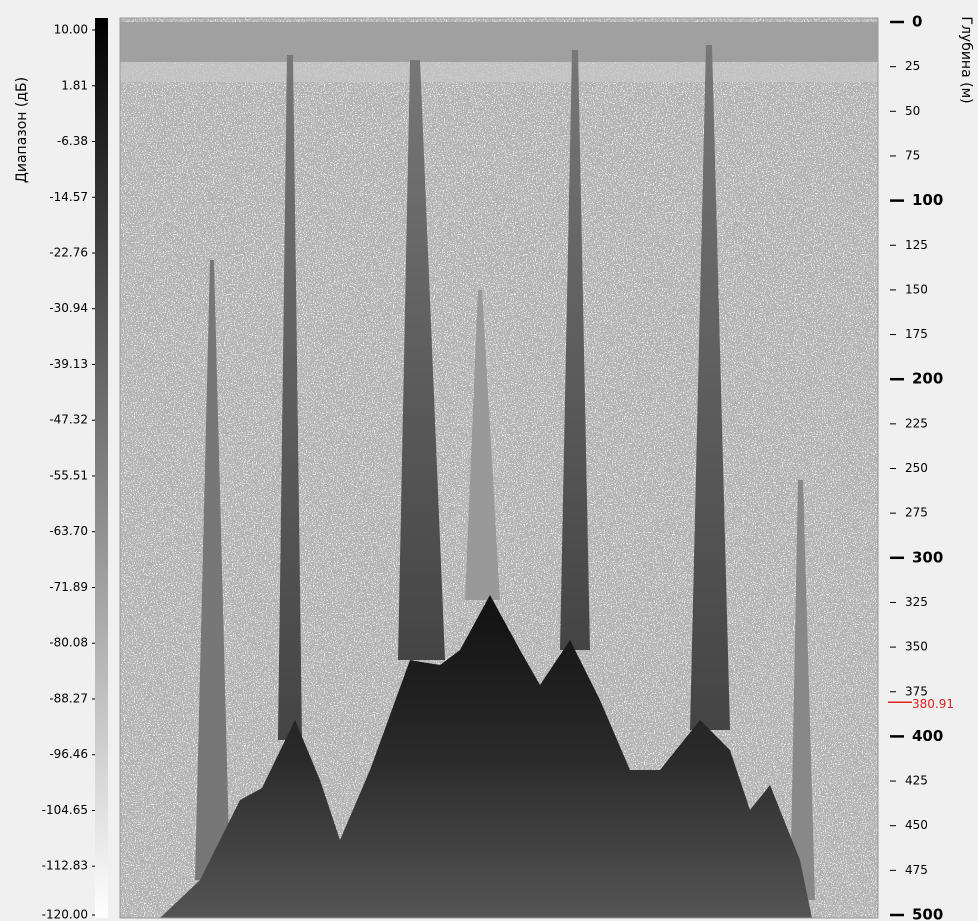 The width and height of the screenshot is (978, 921). What do you see at coordinates (68, 364) in the screenshot?
I see `colorbar-tick-label: -39.13` at bounding box center [68, 364].